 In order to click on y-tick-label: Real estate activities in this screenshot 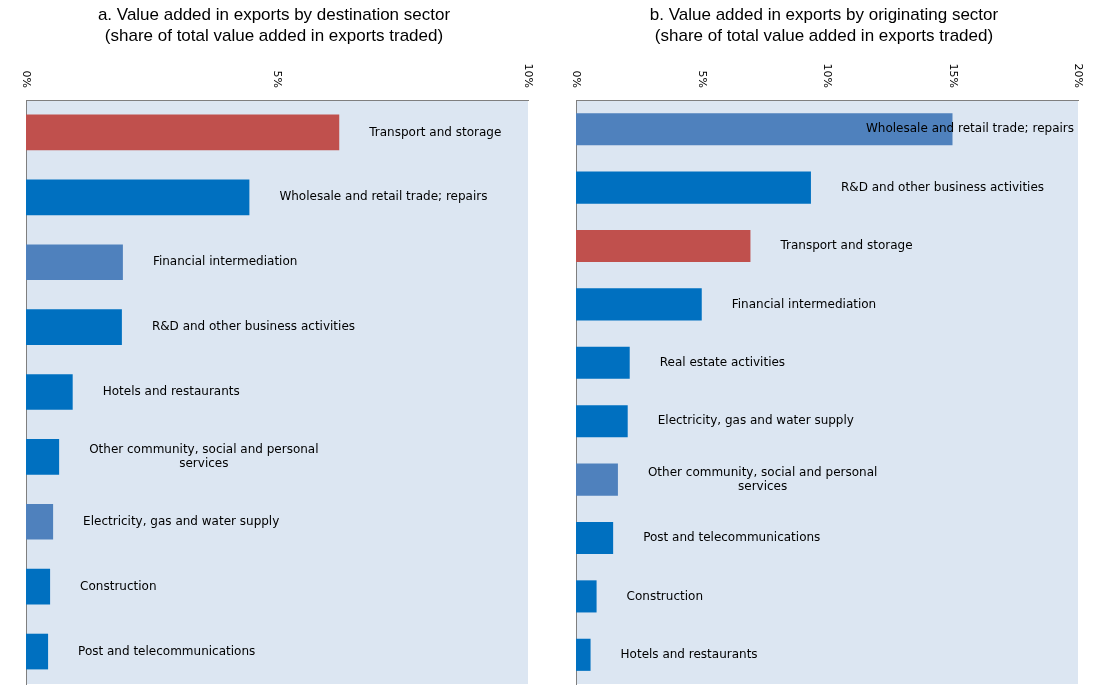, I will do `click(722, 361)`.